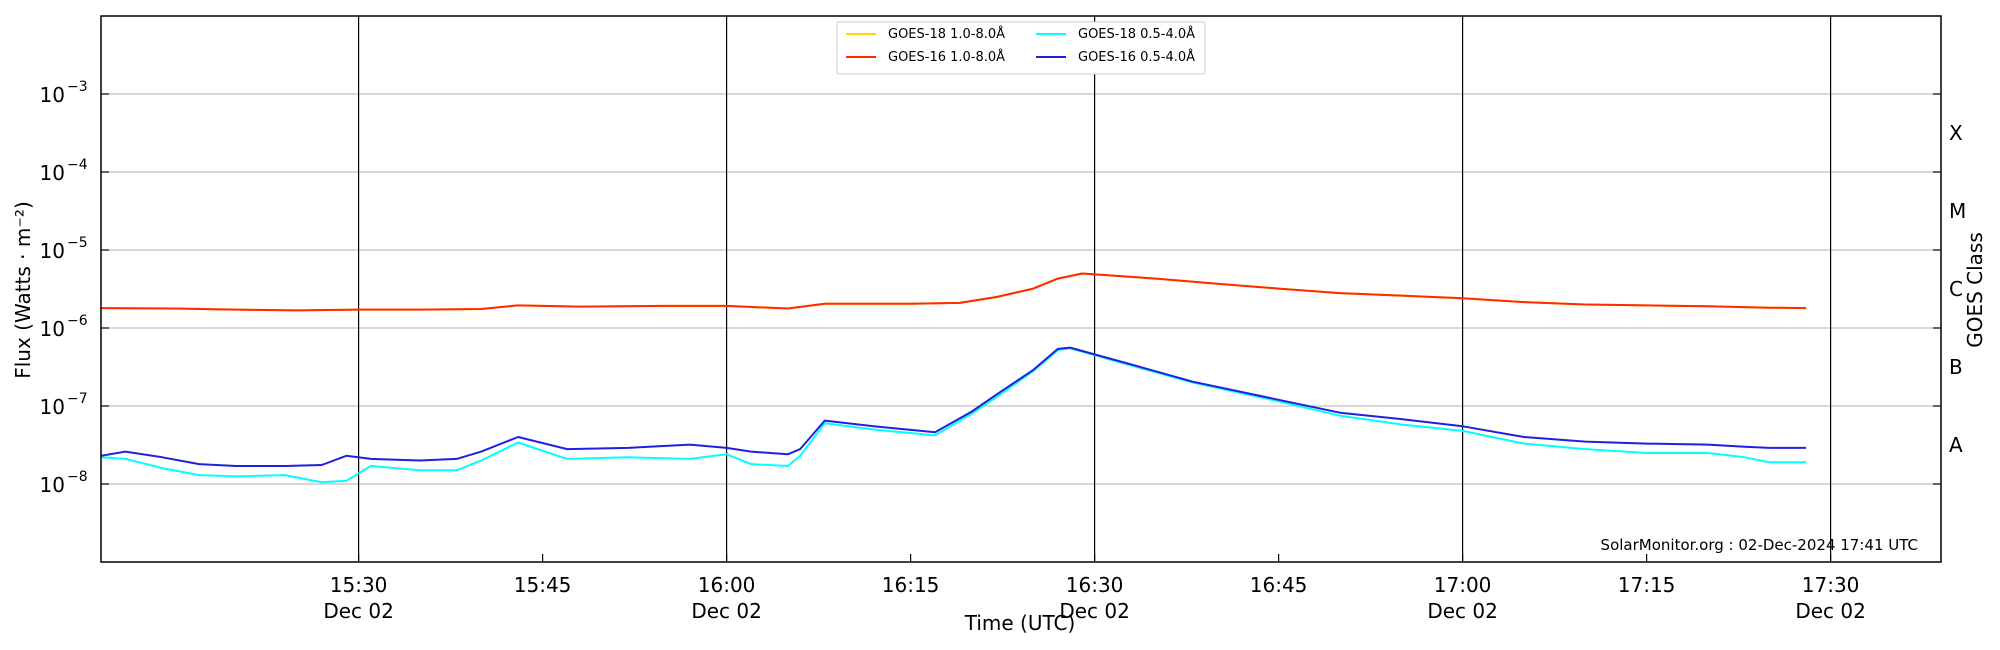 Image resolution: width=2000 pixels, height=650 pixels. Describe the element at coordinates (77, 243) in the screenshot. I see `y-tick-exponent: −5` at that location.